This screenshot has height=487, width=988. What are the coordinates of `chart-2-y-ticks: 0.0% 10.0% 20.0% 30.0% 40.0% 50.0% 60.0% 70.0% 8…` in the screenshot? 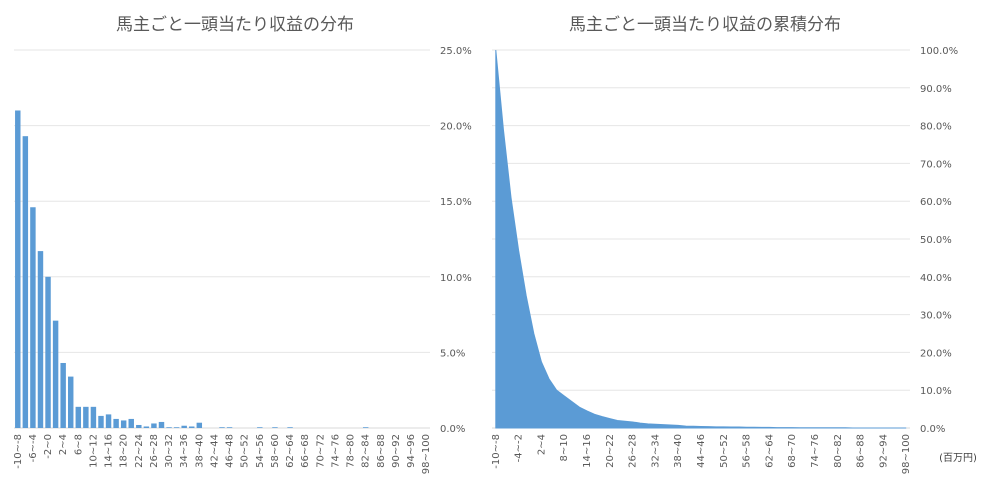 It's located at (939, 240).